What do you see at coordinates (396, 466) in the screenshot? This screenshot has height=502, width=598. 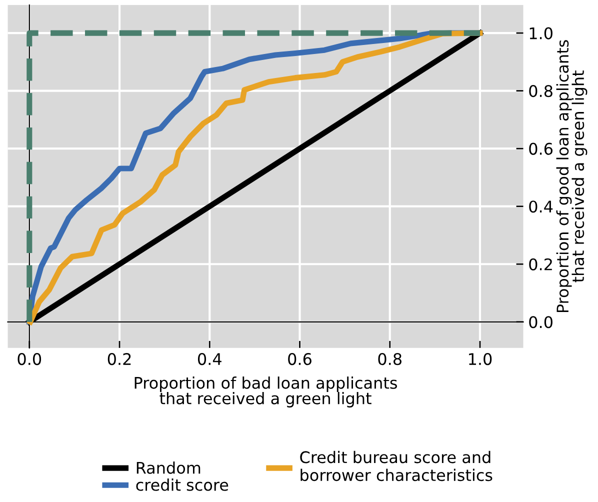 I see `legend-label: Credit bureau score and borrower characteristics` at bounding box center [396, 466].